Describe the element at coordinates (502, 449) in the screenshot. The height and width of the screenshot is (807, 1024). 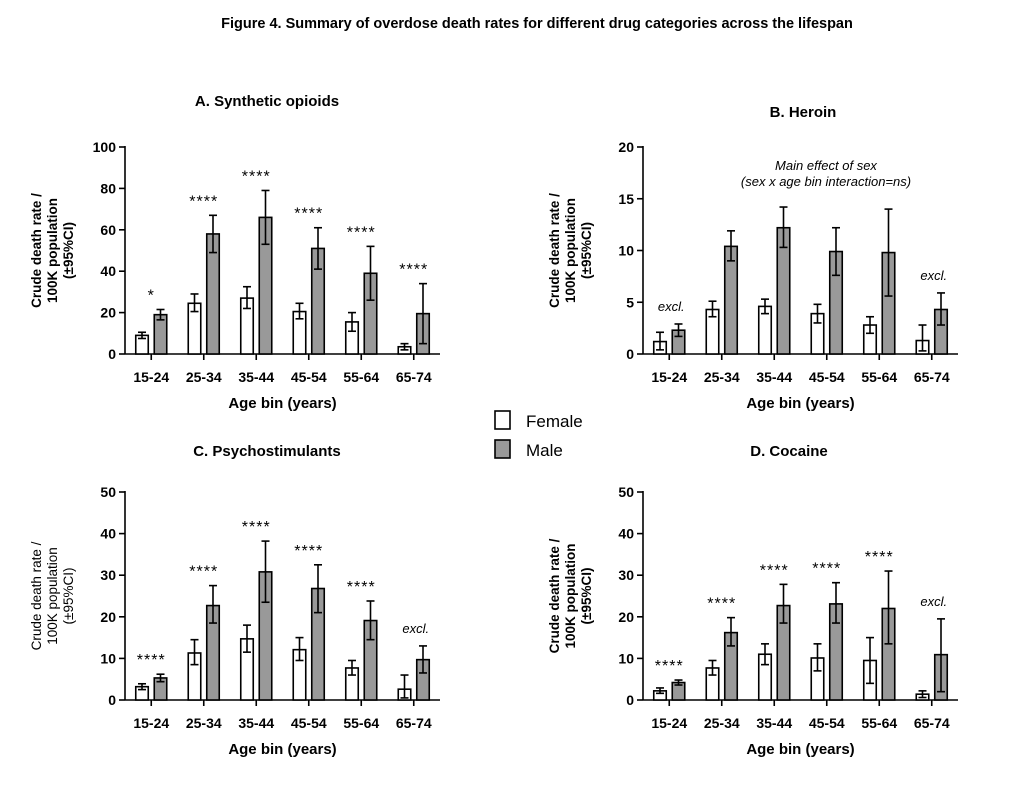
I see `legend-swatch-male` at that location.